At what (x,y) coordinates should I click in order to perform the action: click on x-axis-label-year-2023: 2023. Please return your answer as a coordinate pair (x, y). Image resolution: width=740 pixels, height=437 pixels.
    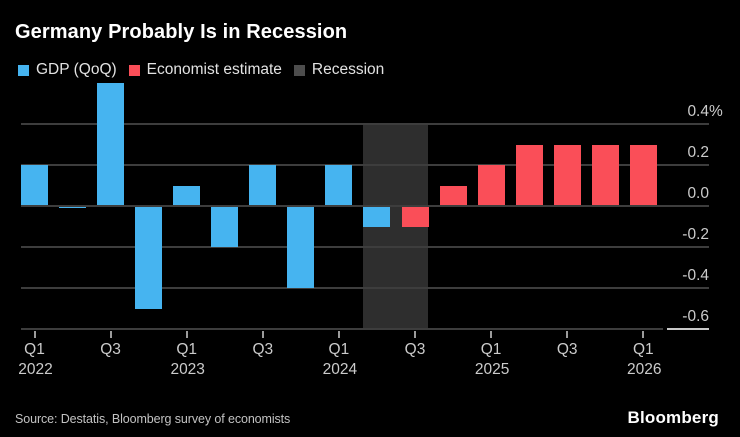
    Looking at the image, I should click on (187, 369).